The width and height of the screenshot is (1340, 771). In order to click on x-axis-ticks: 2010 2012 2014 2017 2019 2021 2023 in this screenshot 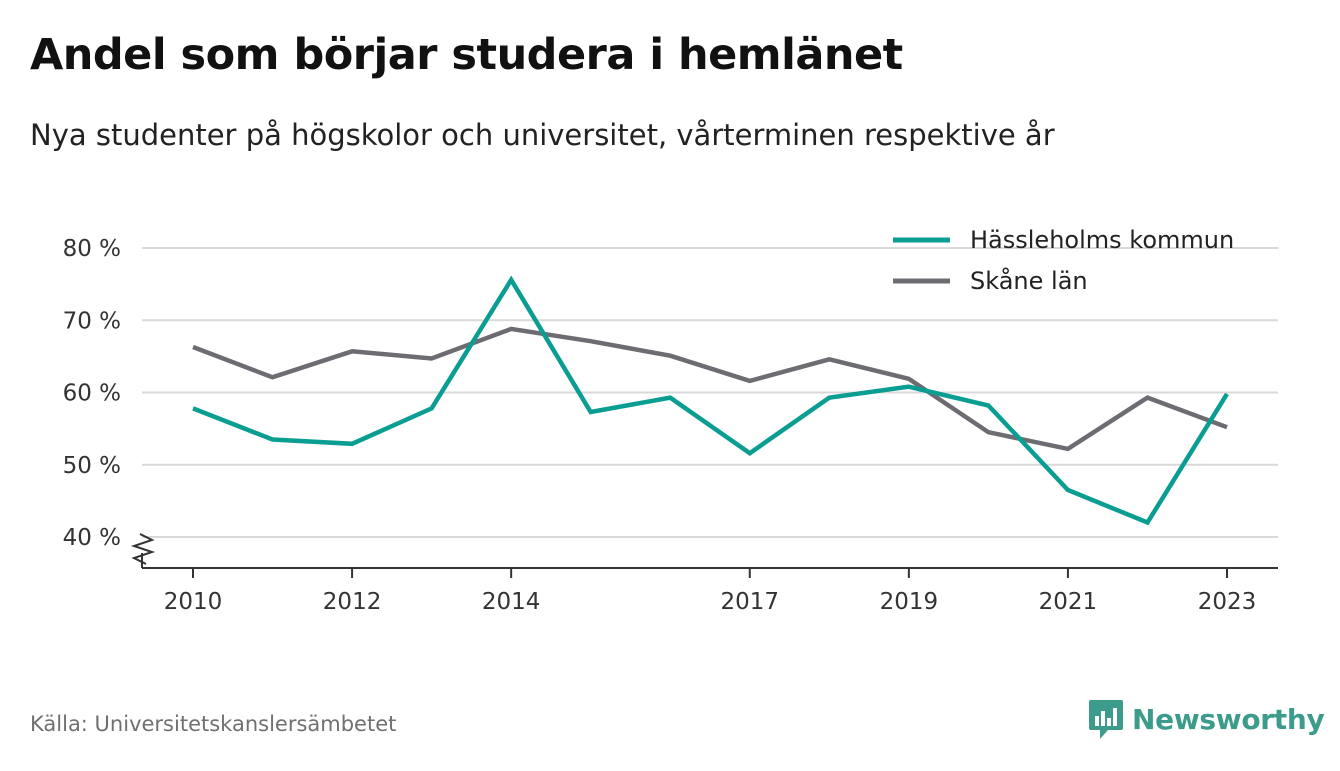, I will do `click(710, 591)`.